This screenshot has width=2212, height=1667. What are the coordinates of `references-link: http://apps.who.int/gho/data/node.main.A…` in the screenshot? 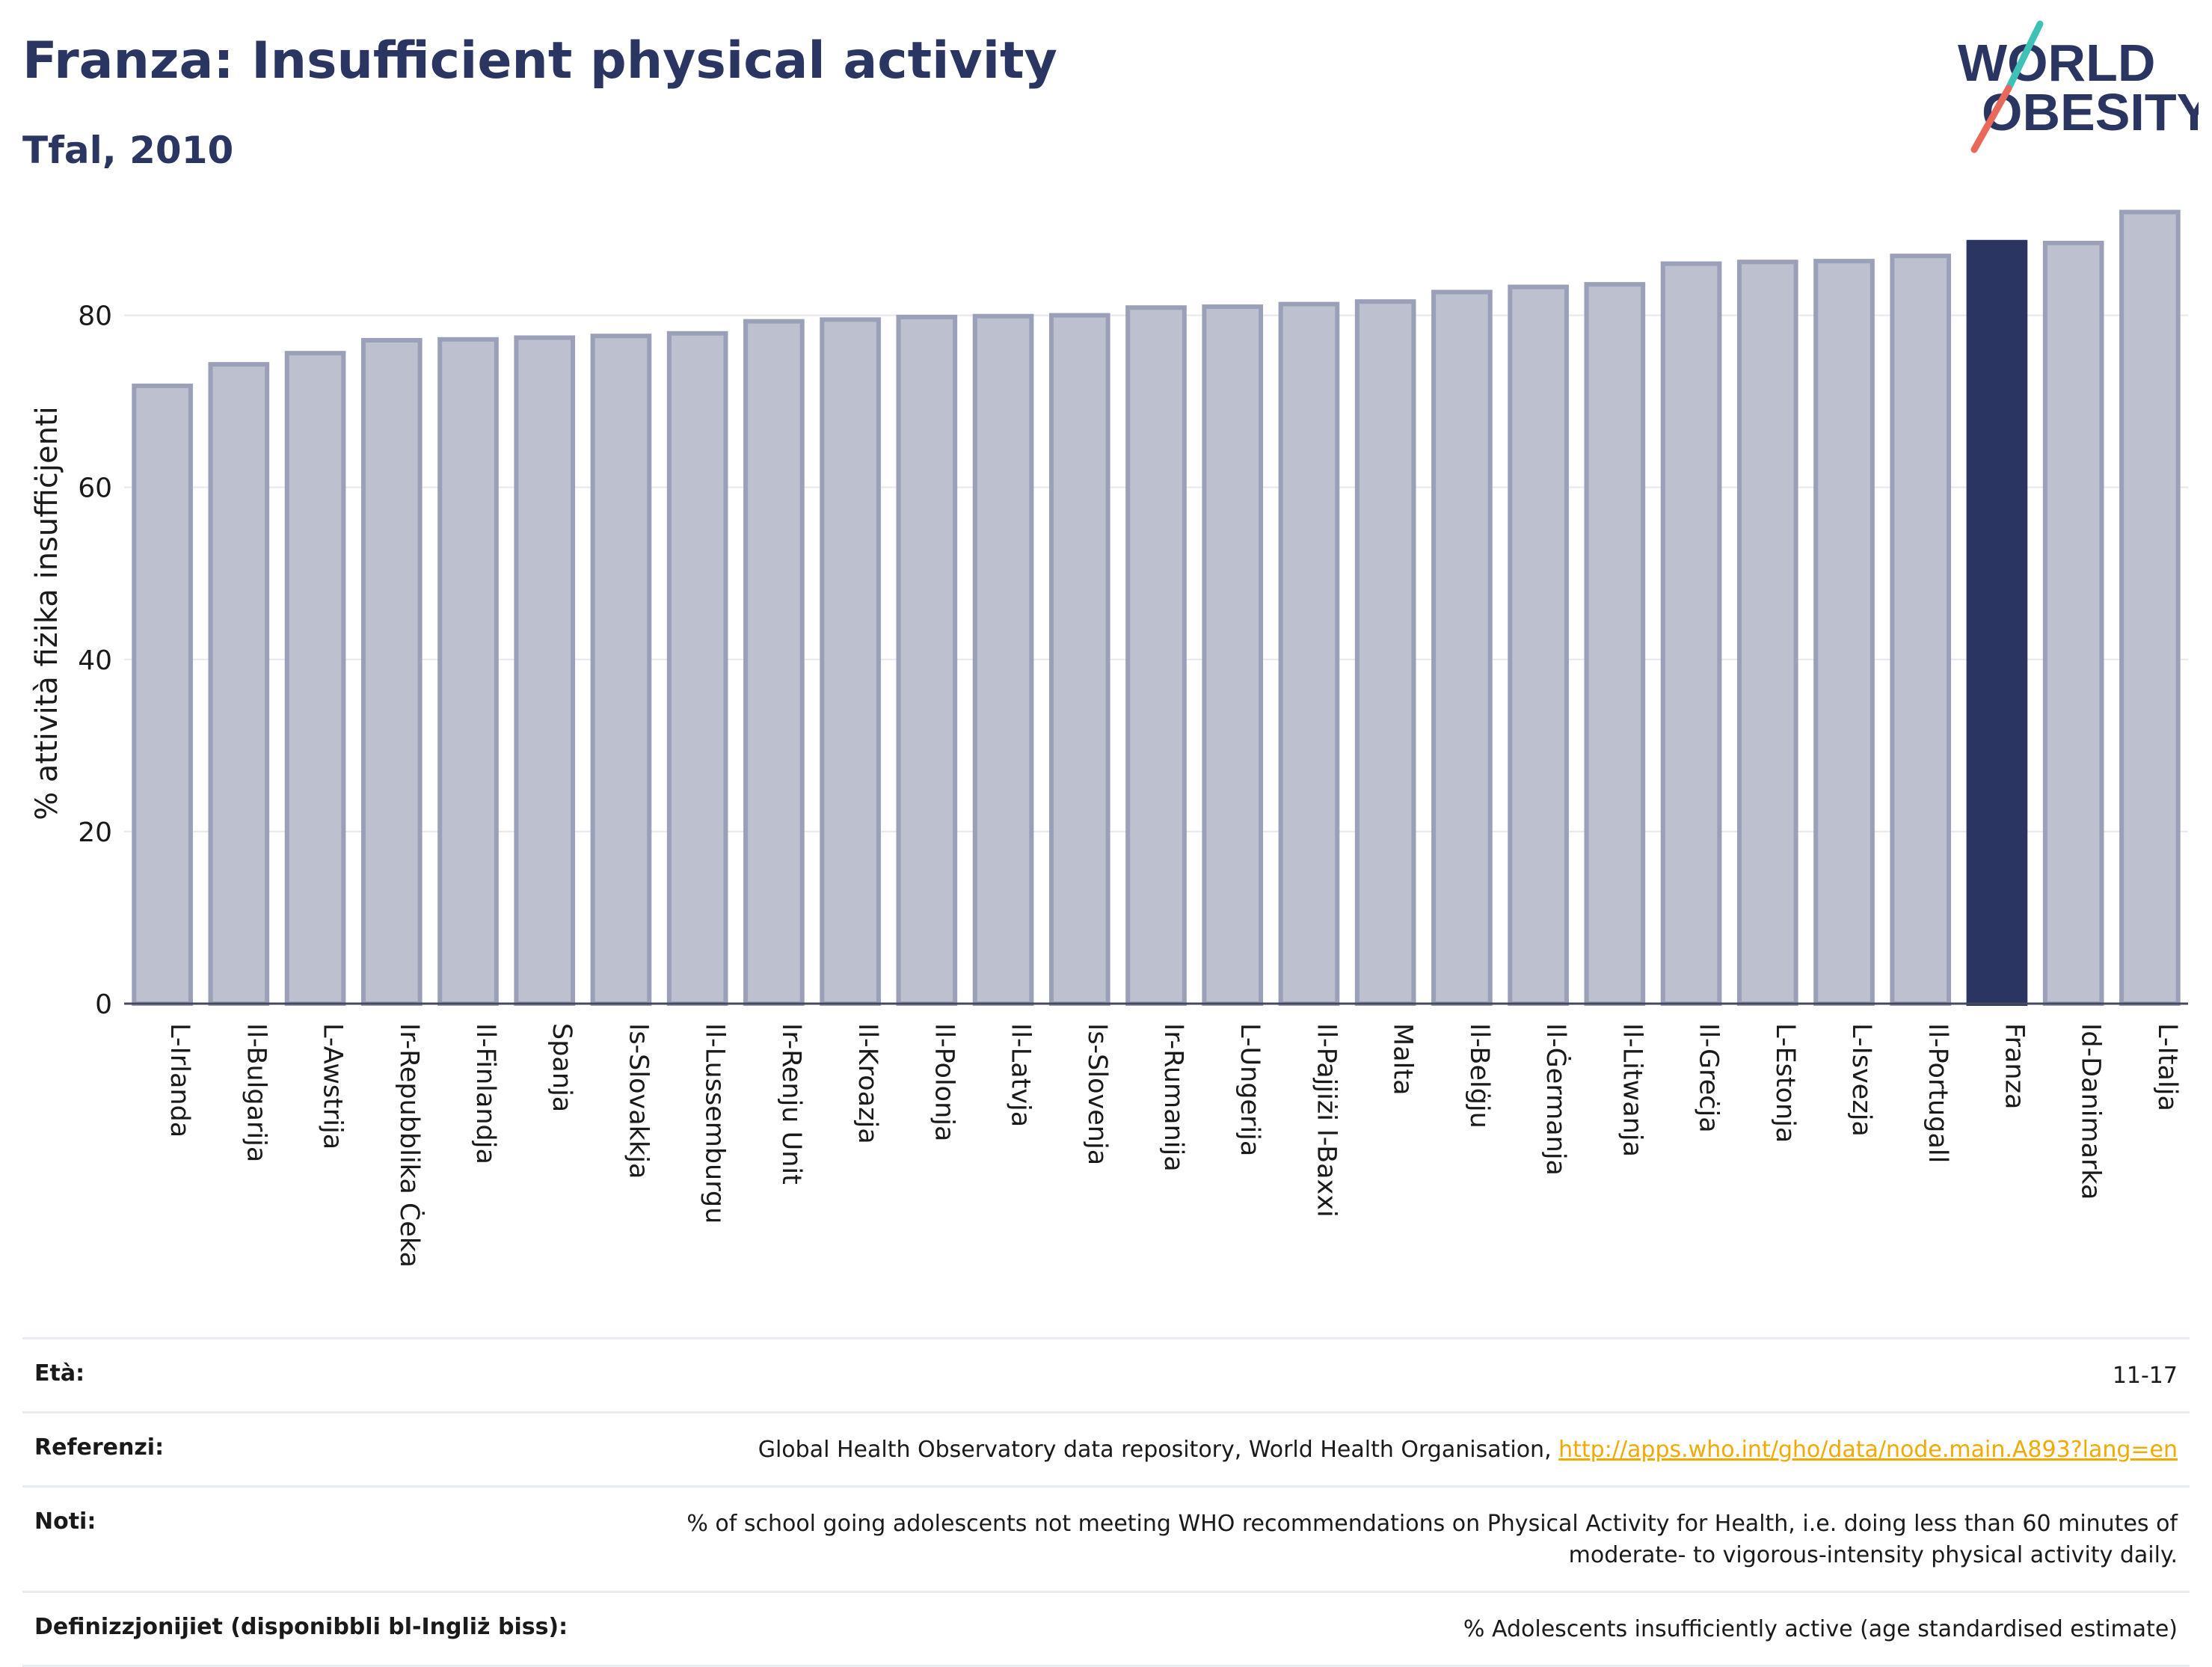 It's located at (1868, 1450).